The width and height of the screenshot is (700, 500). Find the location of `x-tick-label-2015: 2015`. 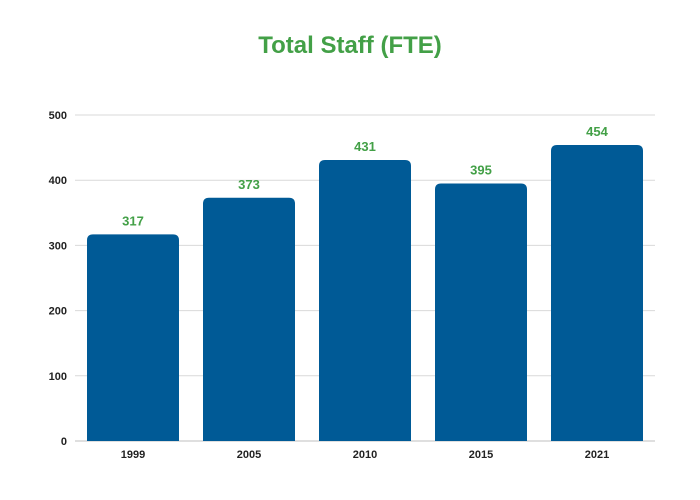

x-tick-label-2015: 2015 is located at coordinates (481, 455).